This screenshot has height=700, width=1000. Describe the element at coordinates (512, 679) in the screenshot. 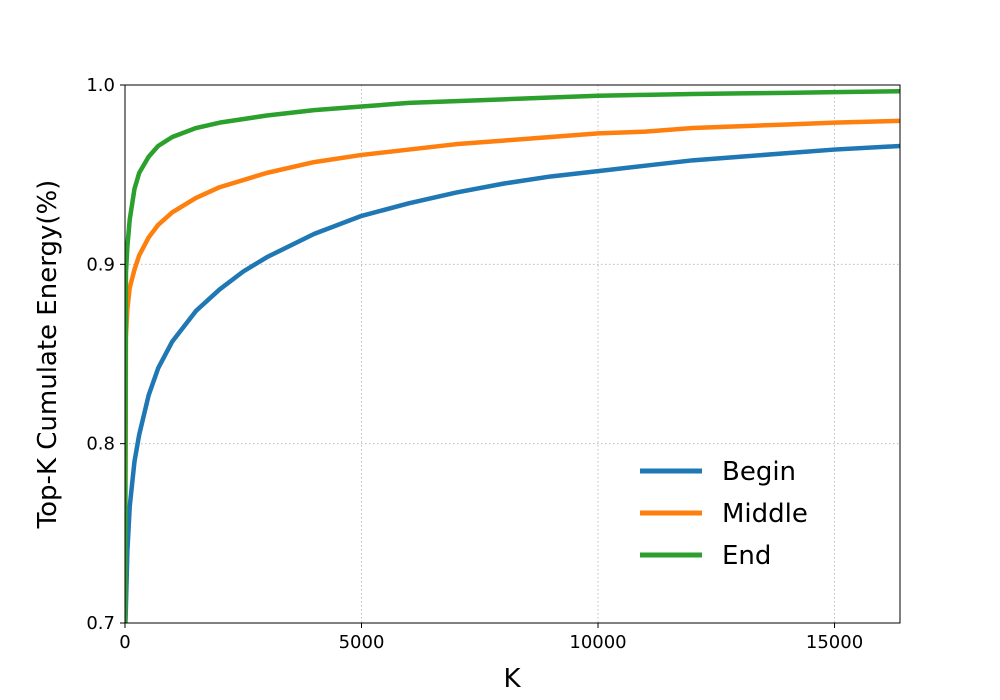

I see `x-axis-title: K` at that location.